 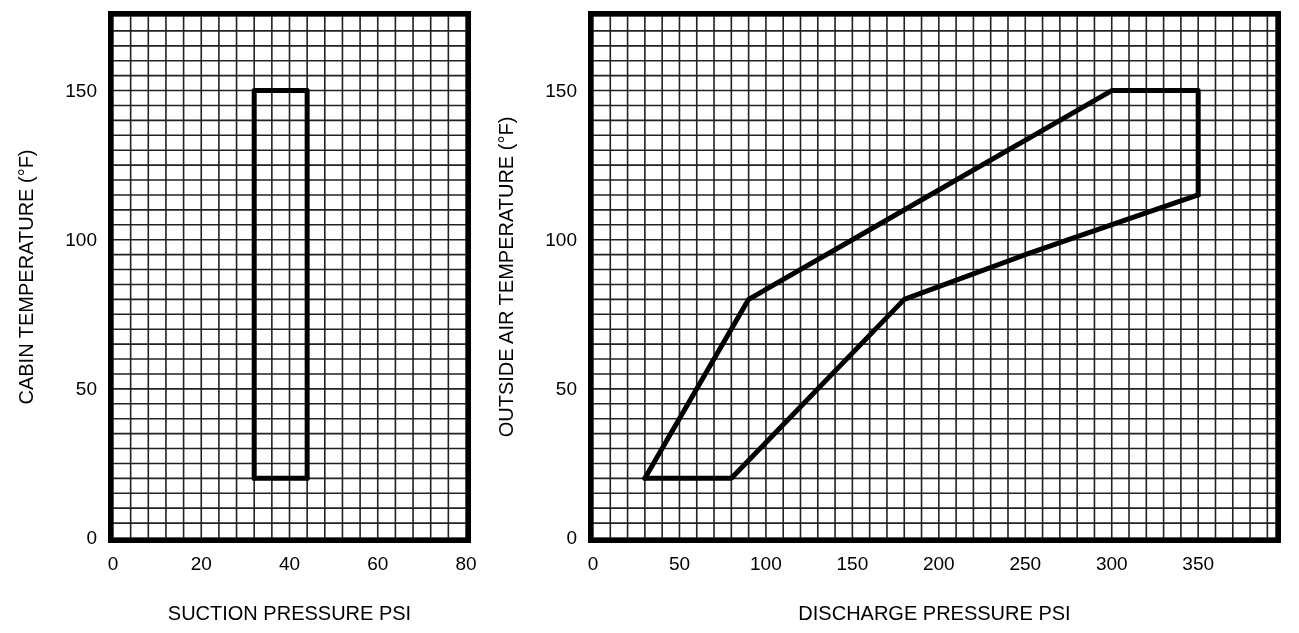 I want to click on x-tick-label: 250, so click(x=1025, y=563).